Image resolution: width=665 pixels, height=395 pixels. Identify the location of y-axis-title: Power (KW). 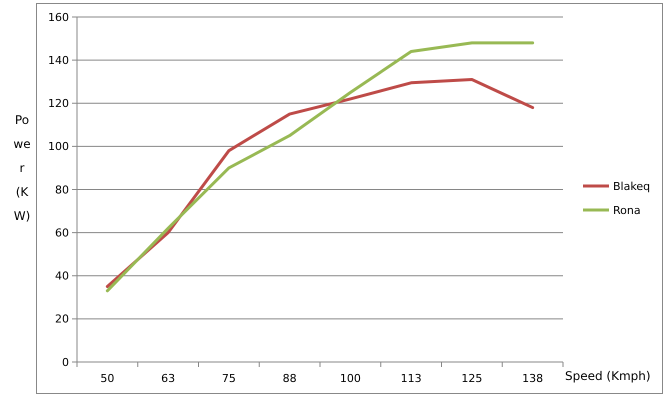
(22, 168).